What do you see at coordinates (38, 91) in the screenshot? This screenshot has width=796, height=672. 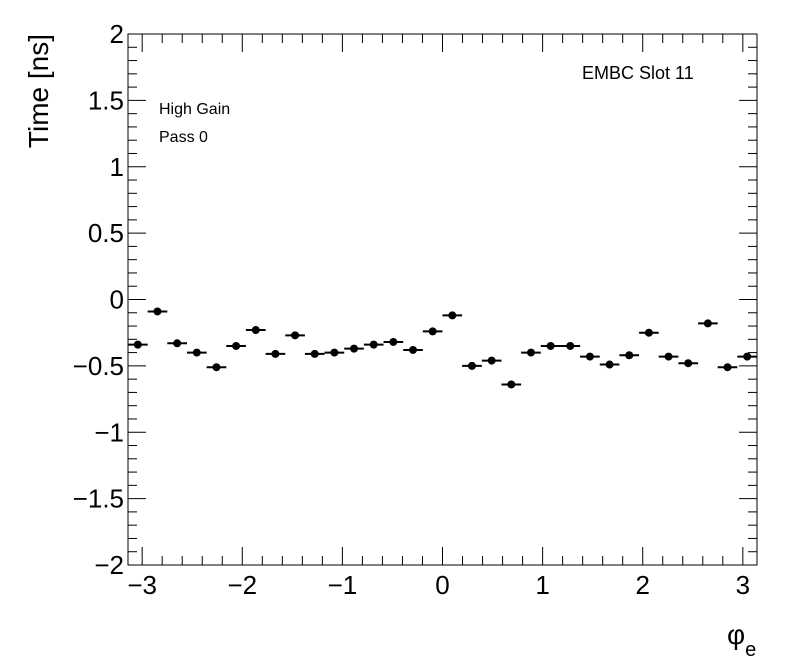 I see `y-axis-title: Time [ns]` at bounding box center [38, 91].